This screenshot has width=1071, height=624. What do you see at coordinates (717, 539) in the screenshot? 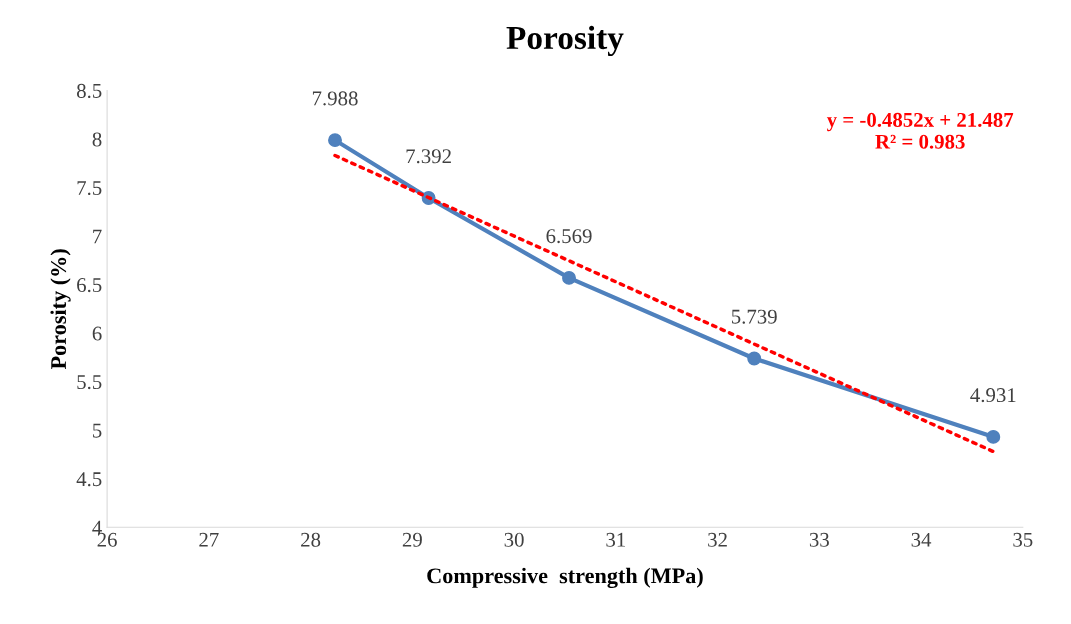
I see `x-tick-label: 32` at bounding box center [717, 539].